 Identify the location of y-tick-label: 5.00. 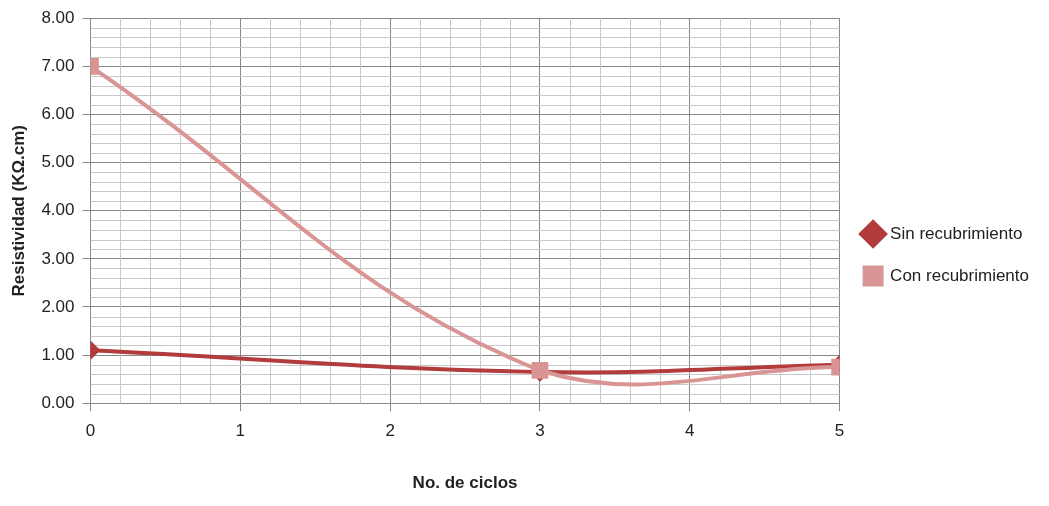
(58, 162).